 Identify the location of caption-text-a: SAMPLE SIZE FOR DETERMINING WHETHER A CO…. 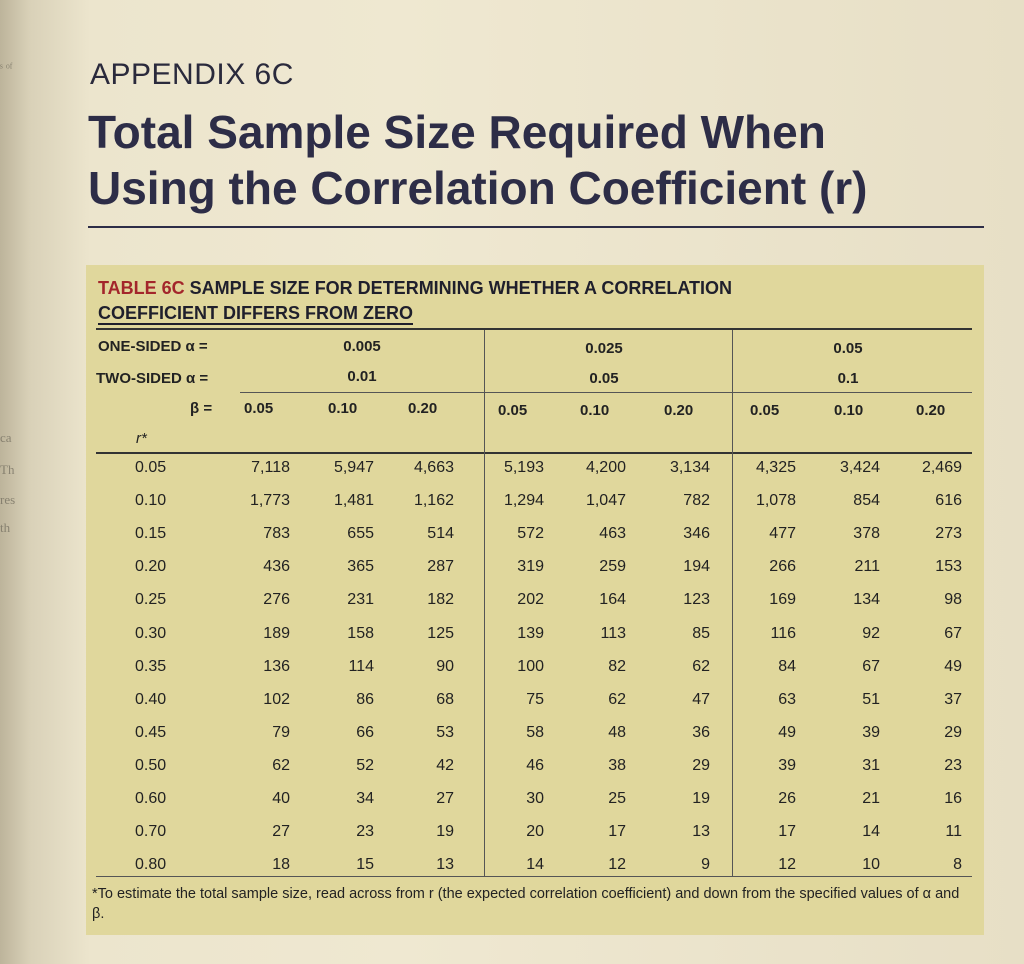
(458, 288).